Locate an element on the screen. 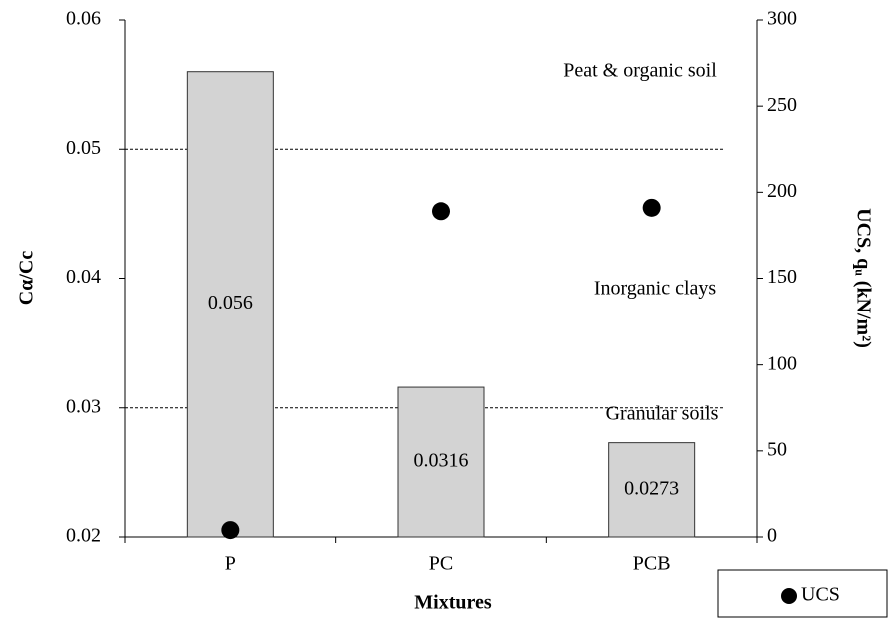 The width and height of the screenshot is (888, 618). y-axis-title: Cα/Cc is located at coordinates (27, 278).